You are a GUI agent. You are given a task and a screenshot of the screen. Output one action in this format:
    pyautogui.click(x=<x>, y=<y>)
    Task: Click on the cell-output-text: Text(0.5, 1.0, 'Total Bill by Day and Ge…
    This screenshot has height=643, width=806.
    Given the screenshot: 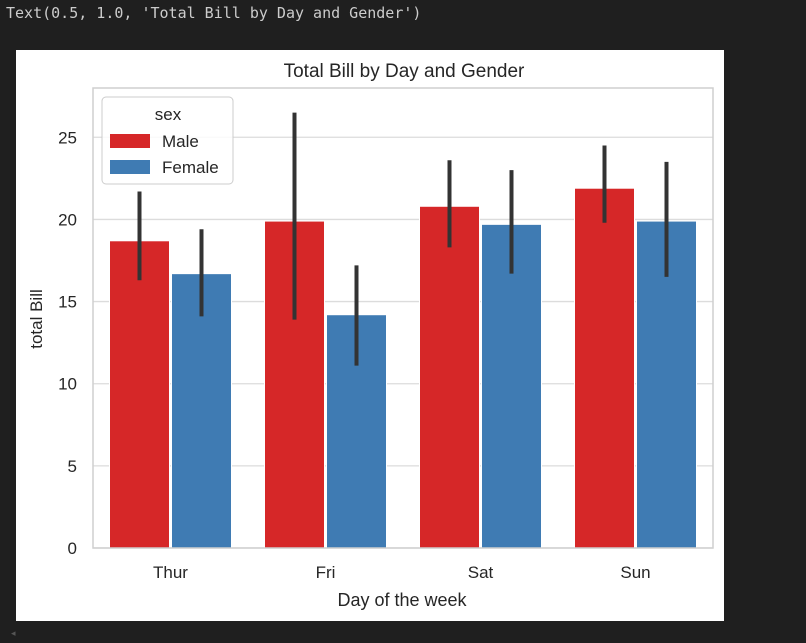 What is the action you would take?
    pyautogui.click(x=214, y=13)
    